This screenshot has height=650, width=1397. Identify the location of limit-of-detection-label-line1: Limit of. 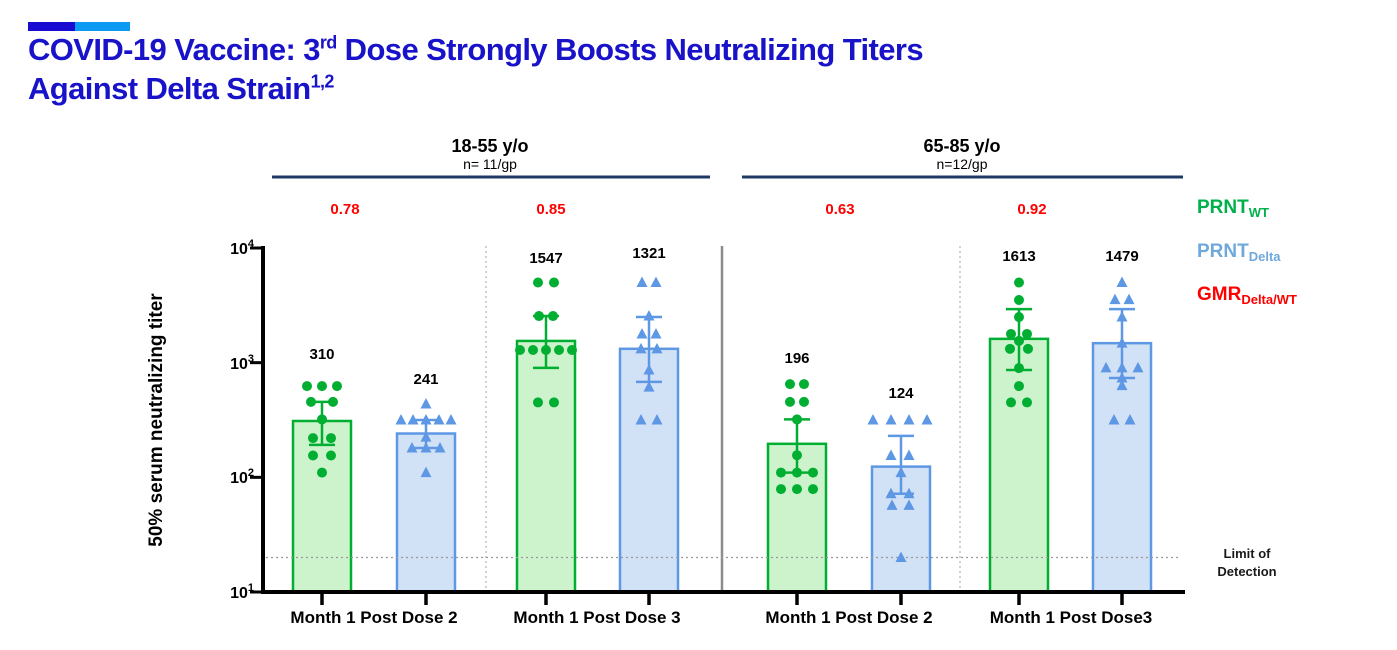
(1248, 553).